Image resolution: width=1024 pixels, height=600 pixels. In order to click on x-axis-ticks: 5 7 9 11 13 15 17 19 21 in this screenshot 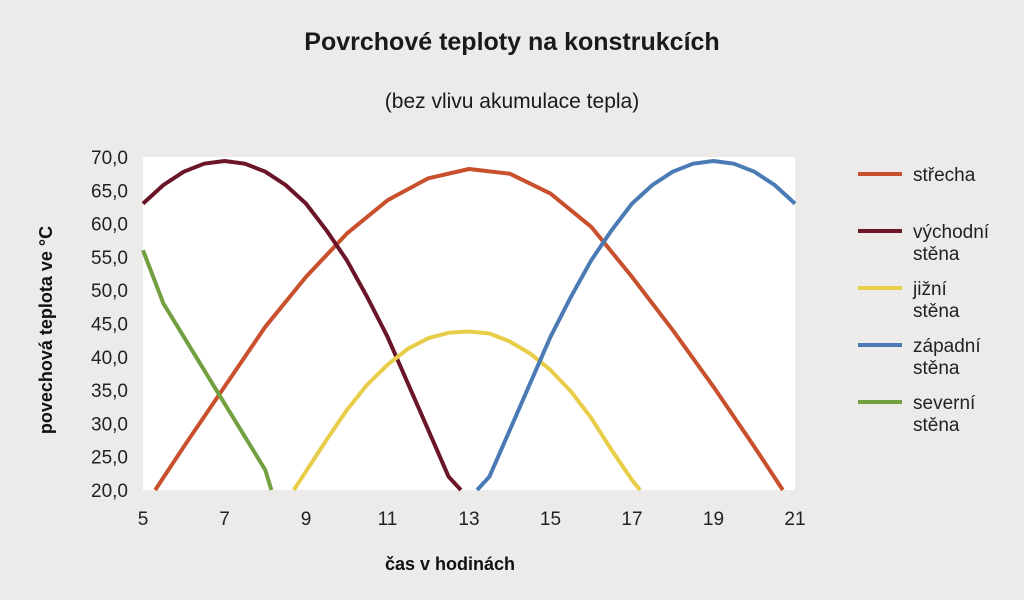, I will do `click(472, 519)`.